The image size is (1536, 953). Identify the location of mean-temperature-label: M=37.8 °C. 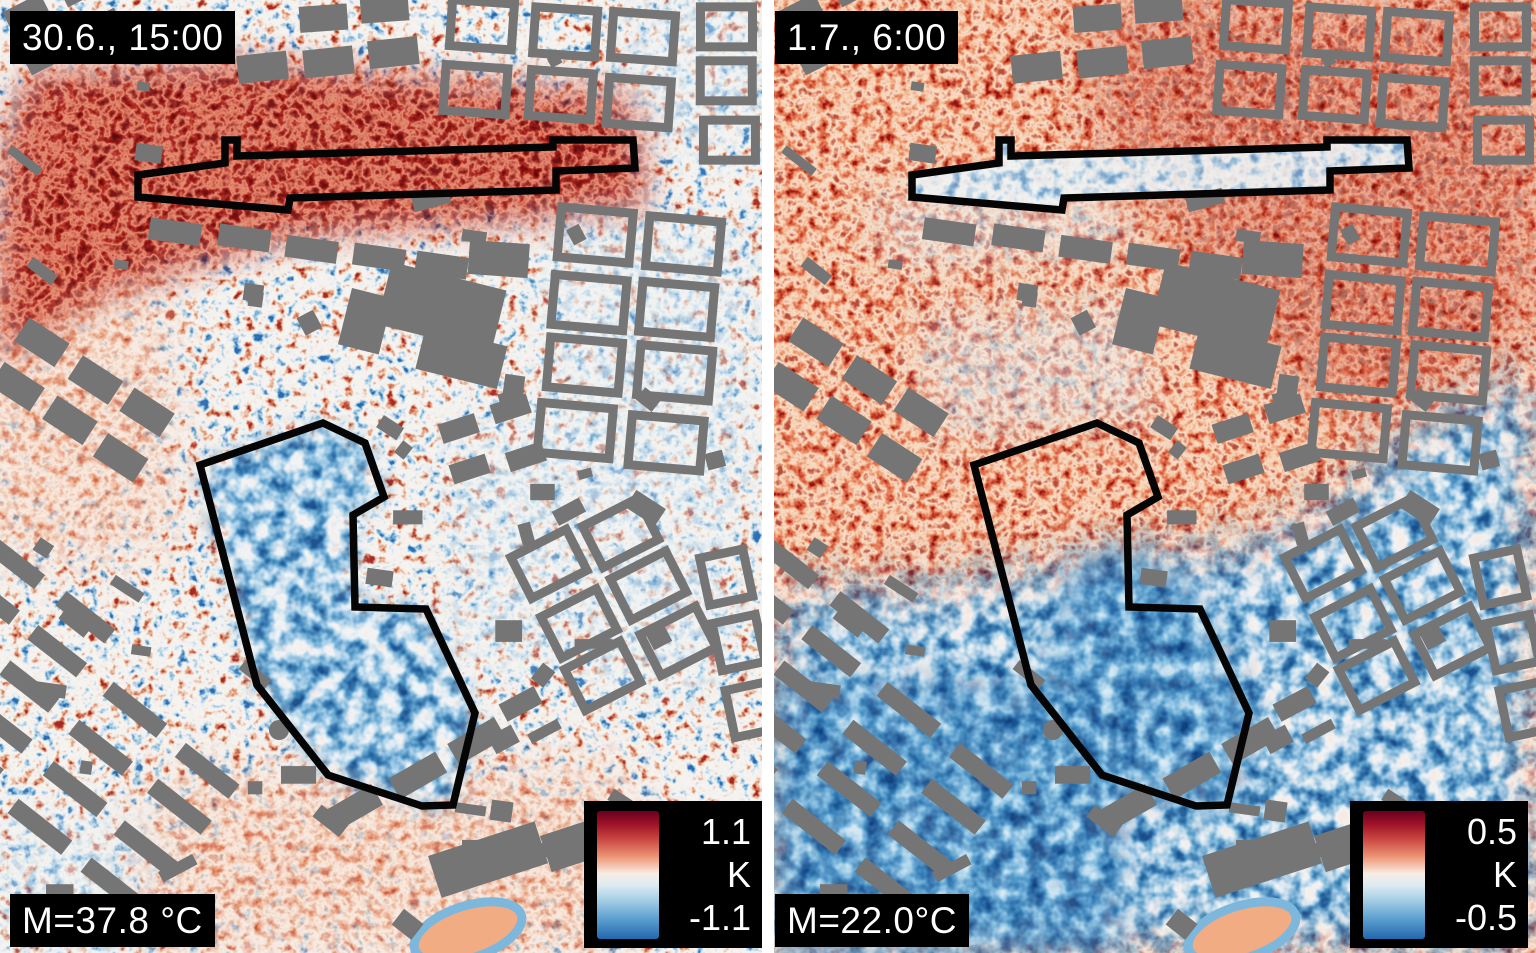
(112, 920).